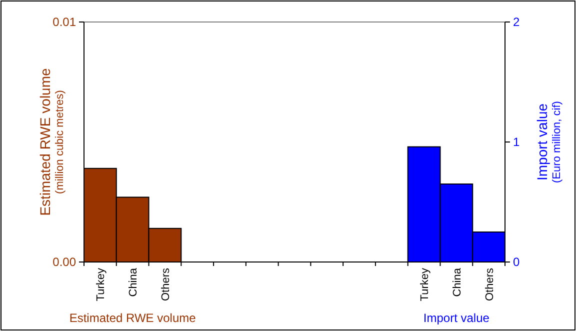 The image size is (577, 332). I want to click on text: Estimated RWE volume, so click(132, 318).